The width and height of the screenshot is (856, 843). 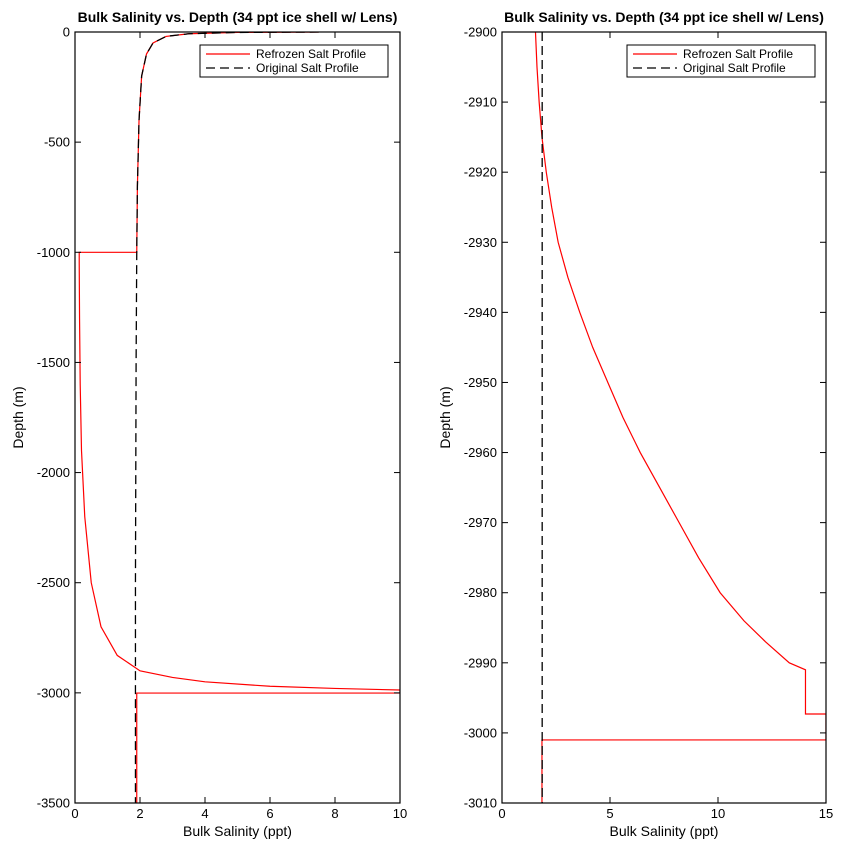 I want to click on y-tick-label: -2000, so click(x=53, y=472).